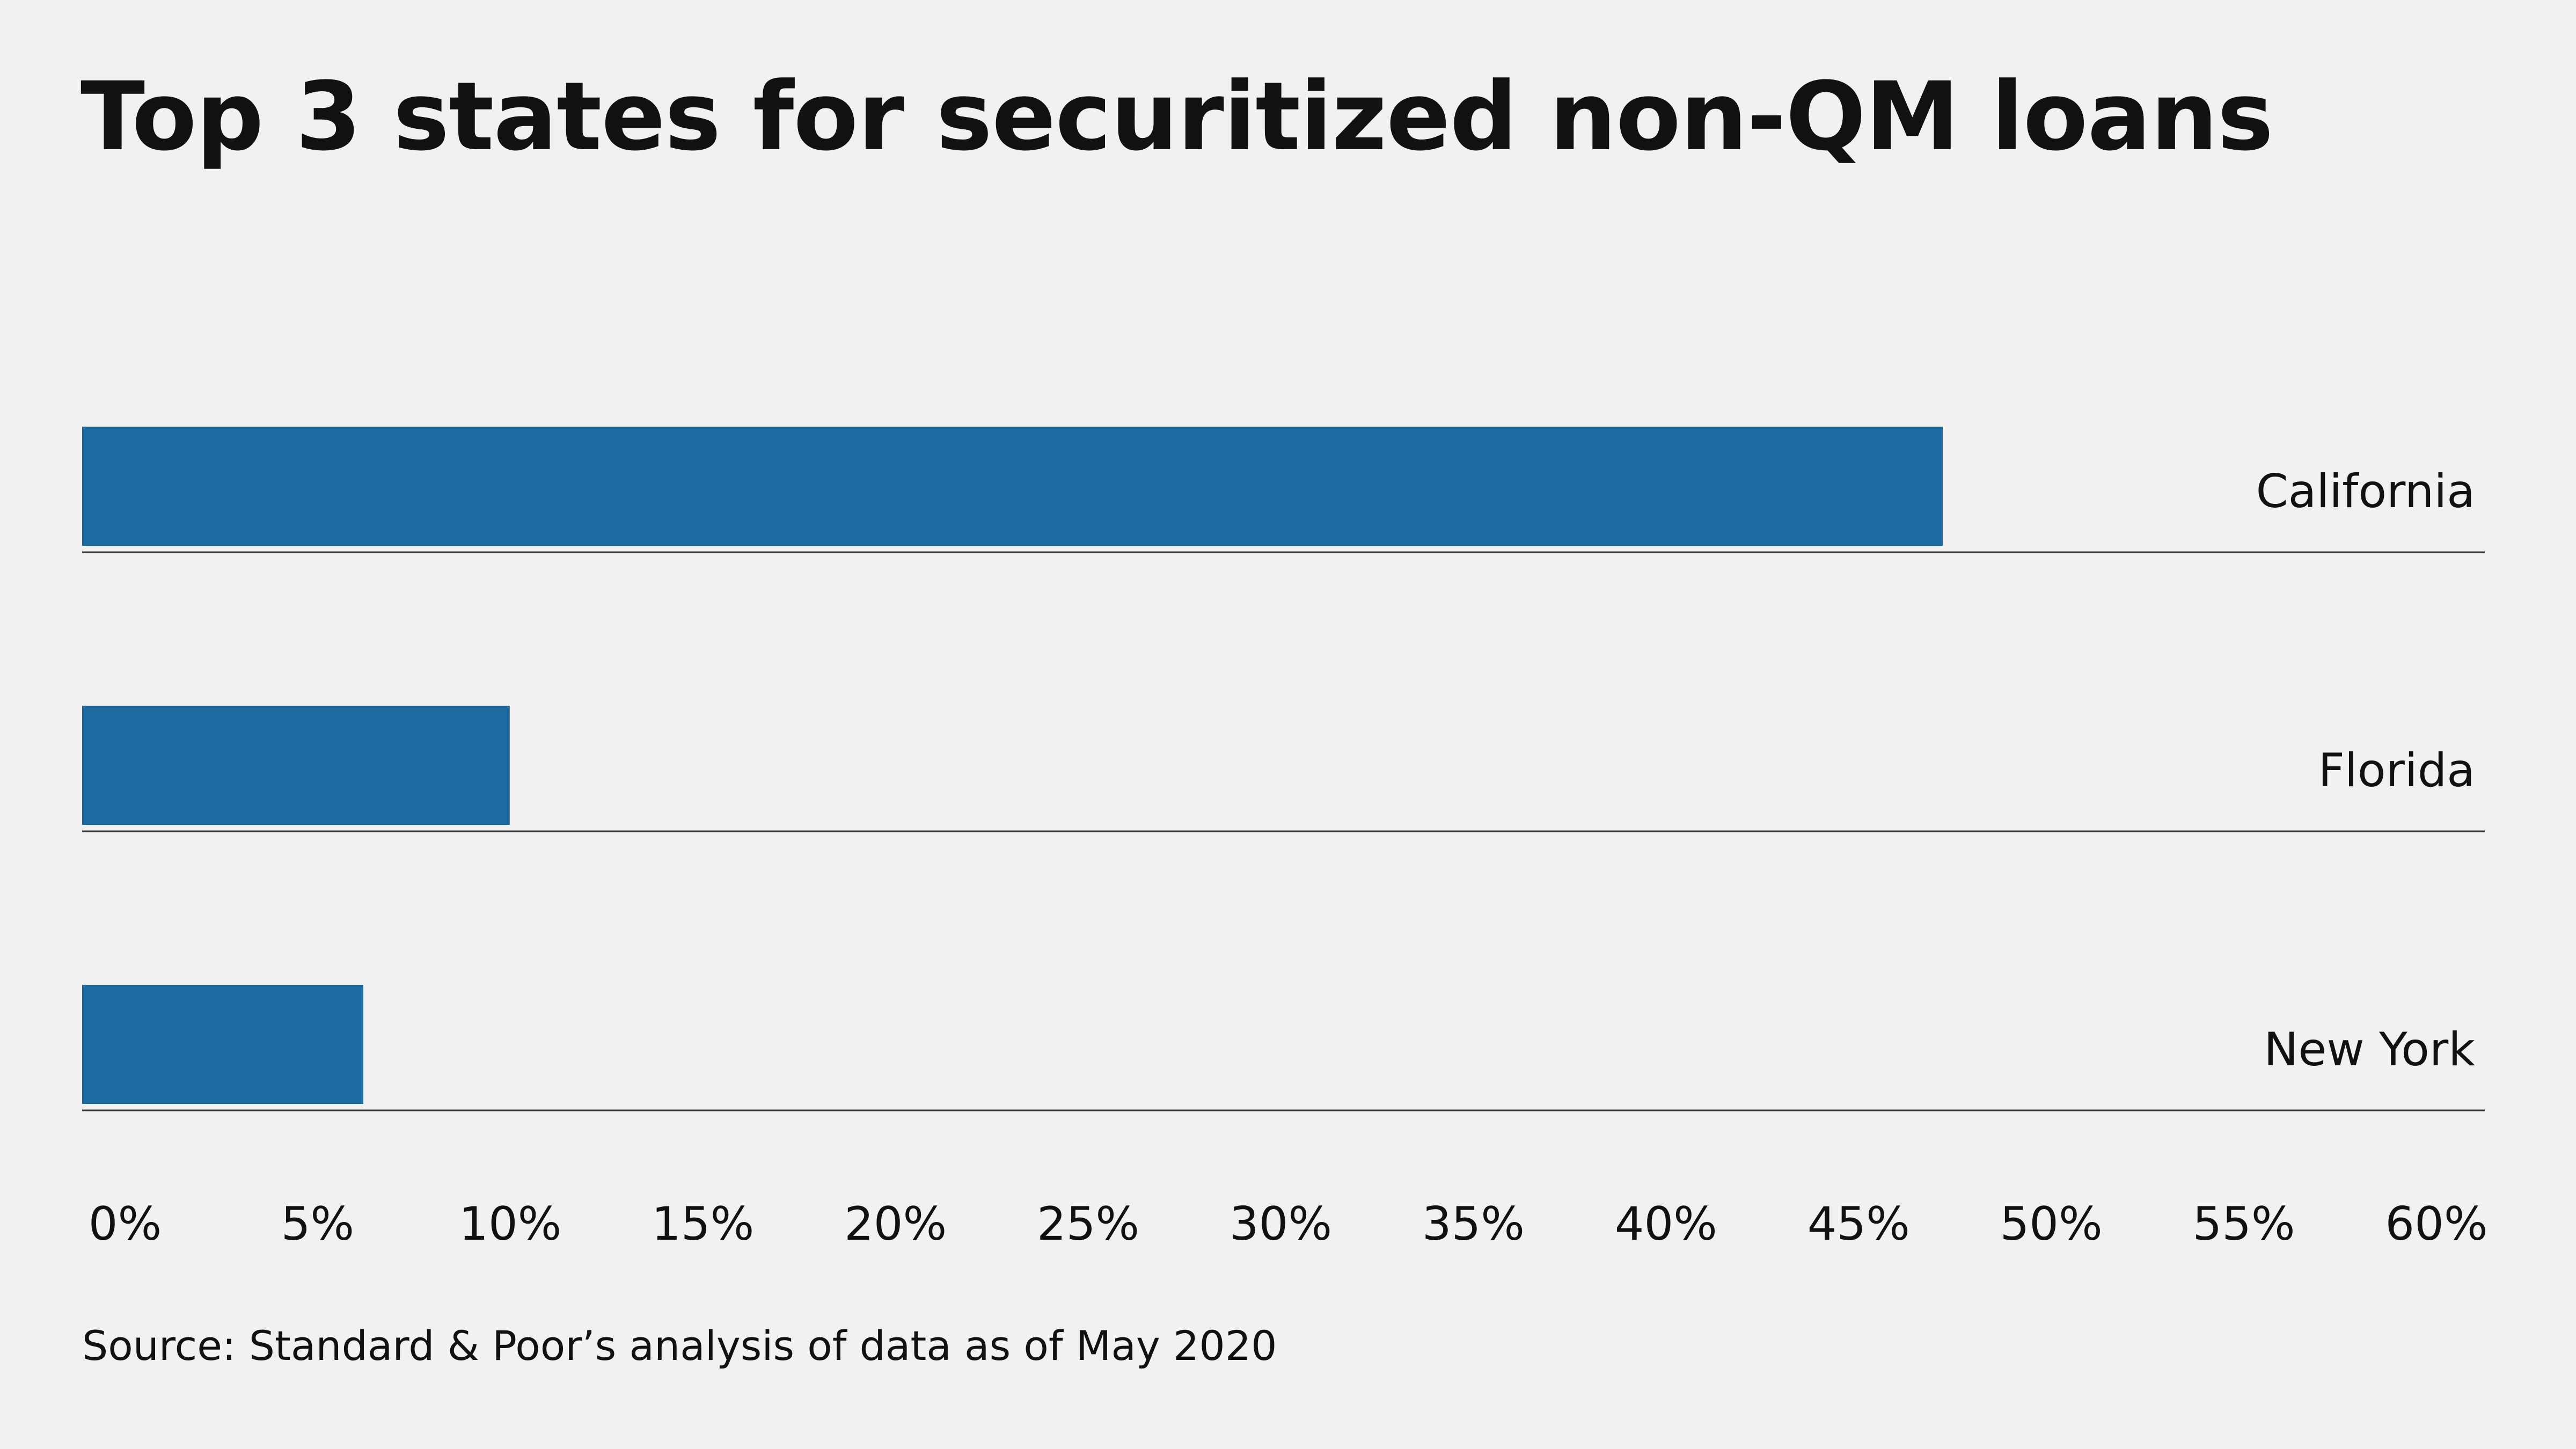 The image size is (2576, 1449). I want to click on x-tick-label: 55%, so click(2244, 1224).